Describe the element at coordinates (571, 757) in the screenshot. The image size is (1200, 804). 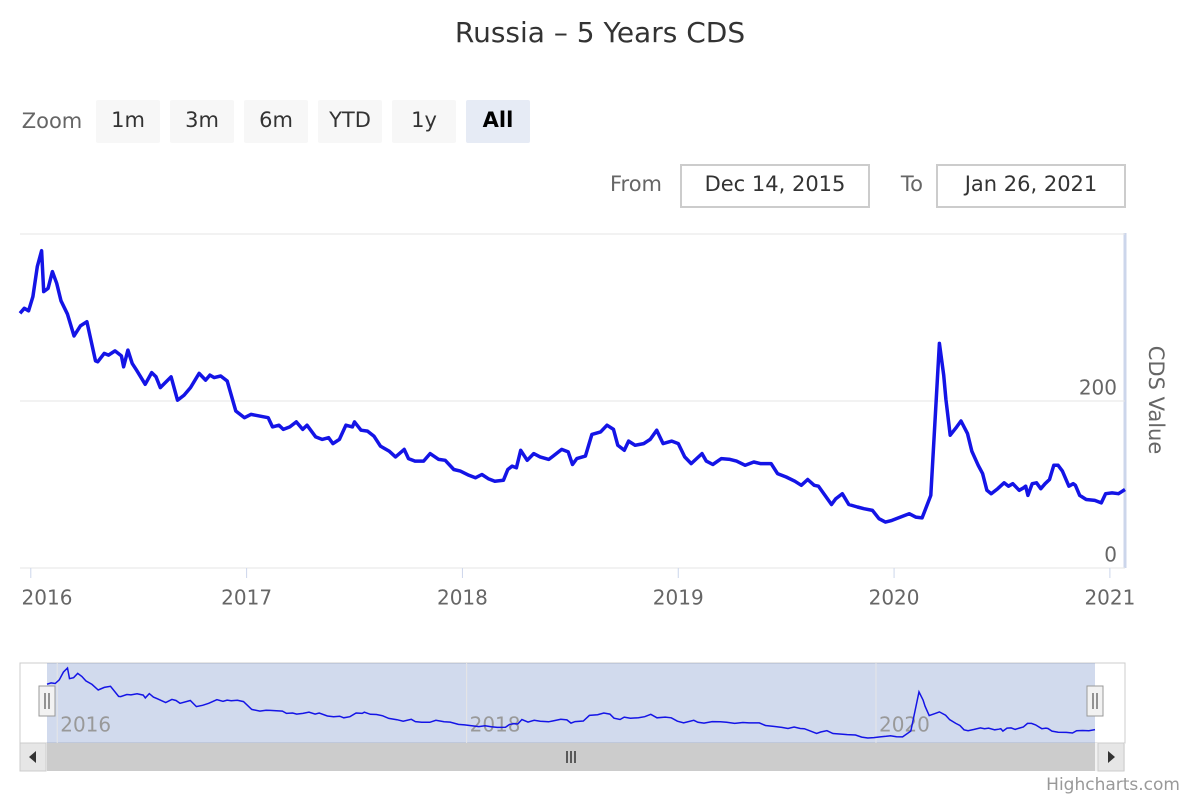
I see `scrollbar-grip` at that location.